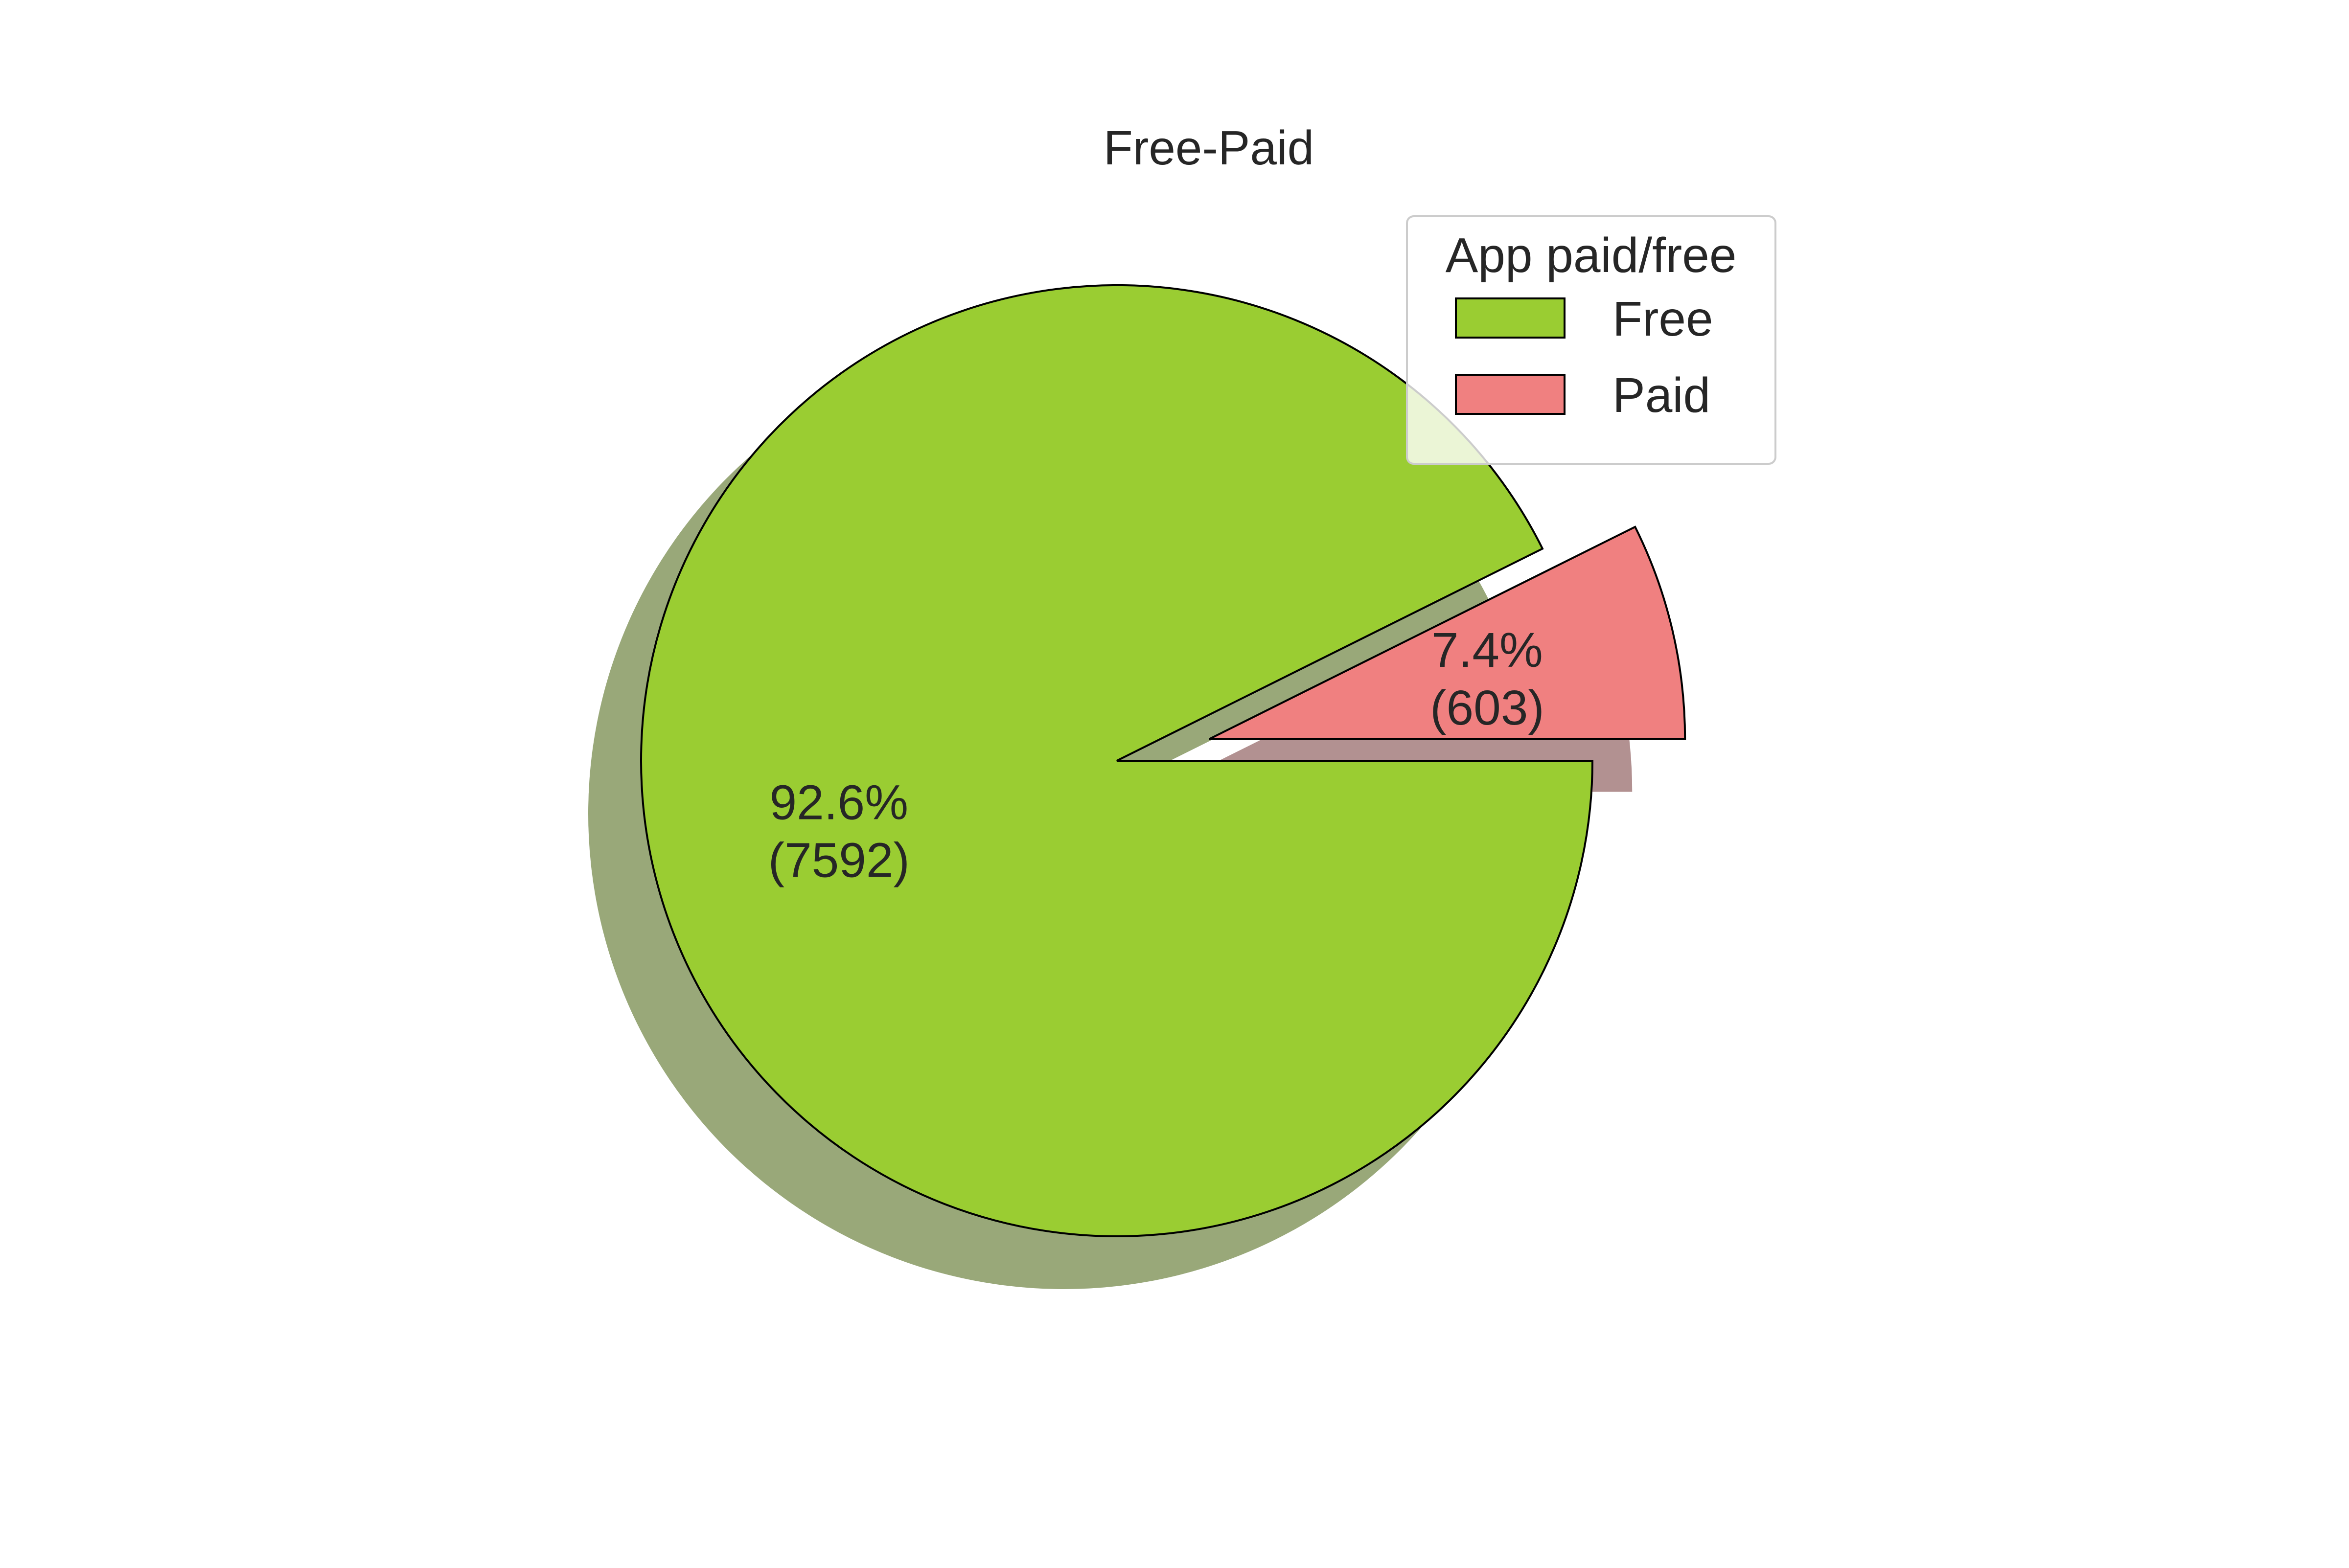  Describe the element at coordinates (1663, 319) in the screenshot. I see `legend-label-free: Free` at that location.